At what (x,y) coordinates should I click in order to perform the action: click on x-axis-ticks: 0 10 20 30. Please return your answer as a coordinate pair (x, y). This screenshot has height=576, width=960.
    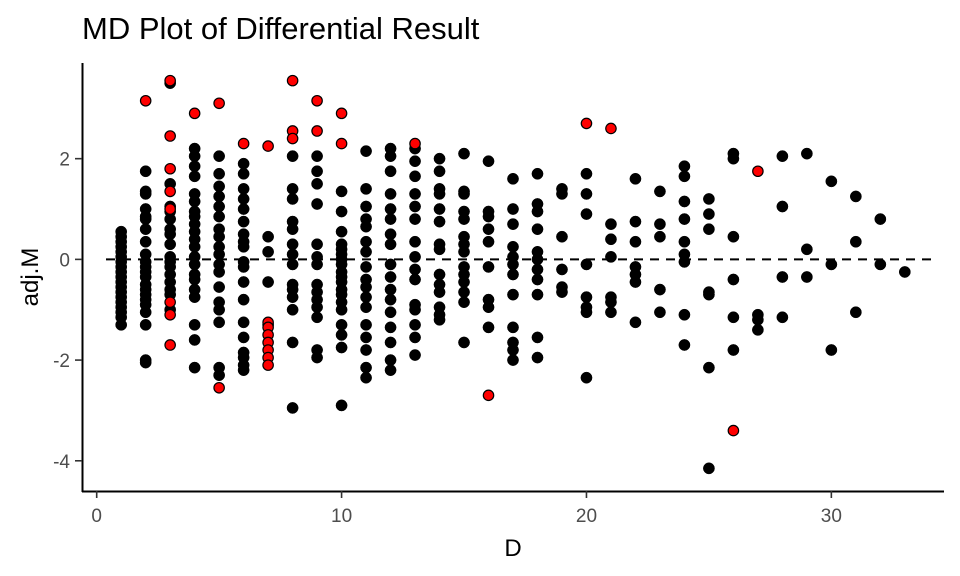
    Looking at the image, I should click on (466, 509).